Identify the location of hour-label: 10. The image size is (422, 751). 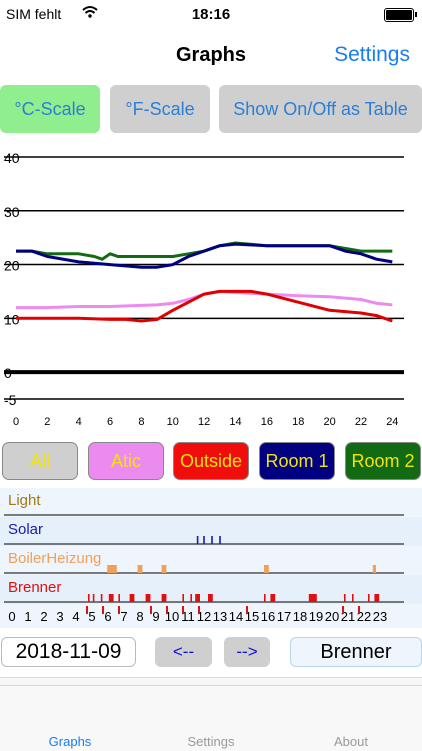
(172, 616).